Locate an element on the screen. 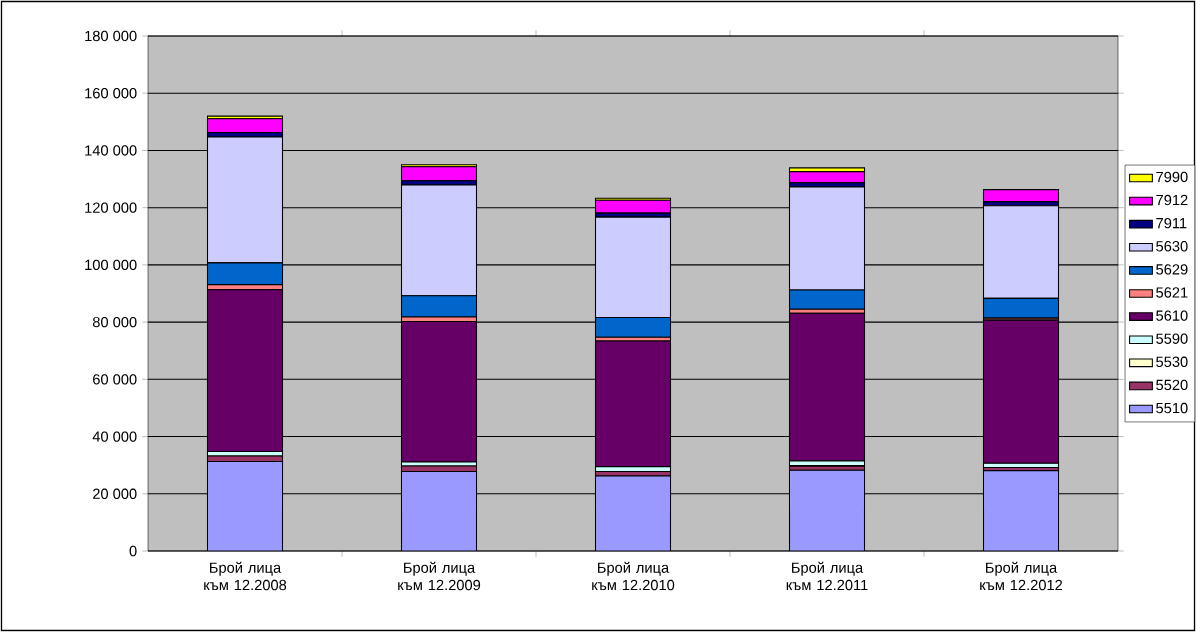 The width and height of the screenshot is (1196, 632). legend-label: 7912 is located at coordinates (1172, 200).